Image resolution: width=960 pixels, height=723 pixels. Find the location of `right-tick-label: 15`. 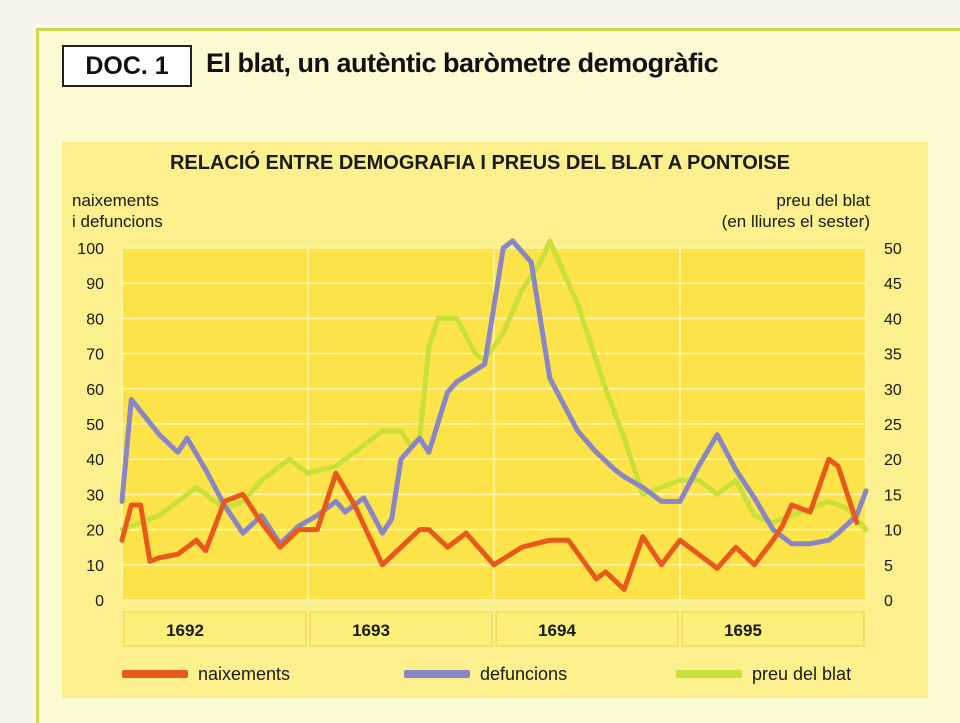

right-tick-label: 15 is located at coordinates (893, 495).